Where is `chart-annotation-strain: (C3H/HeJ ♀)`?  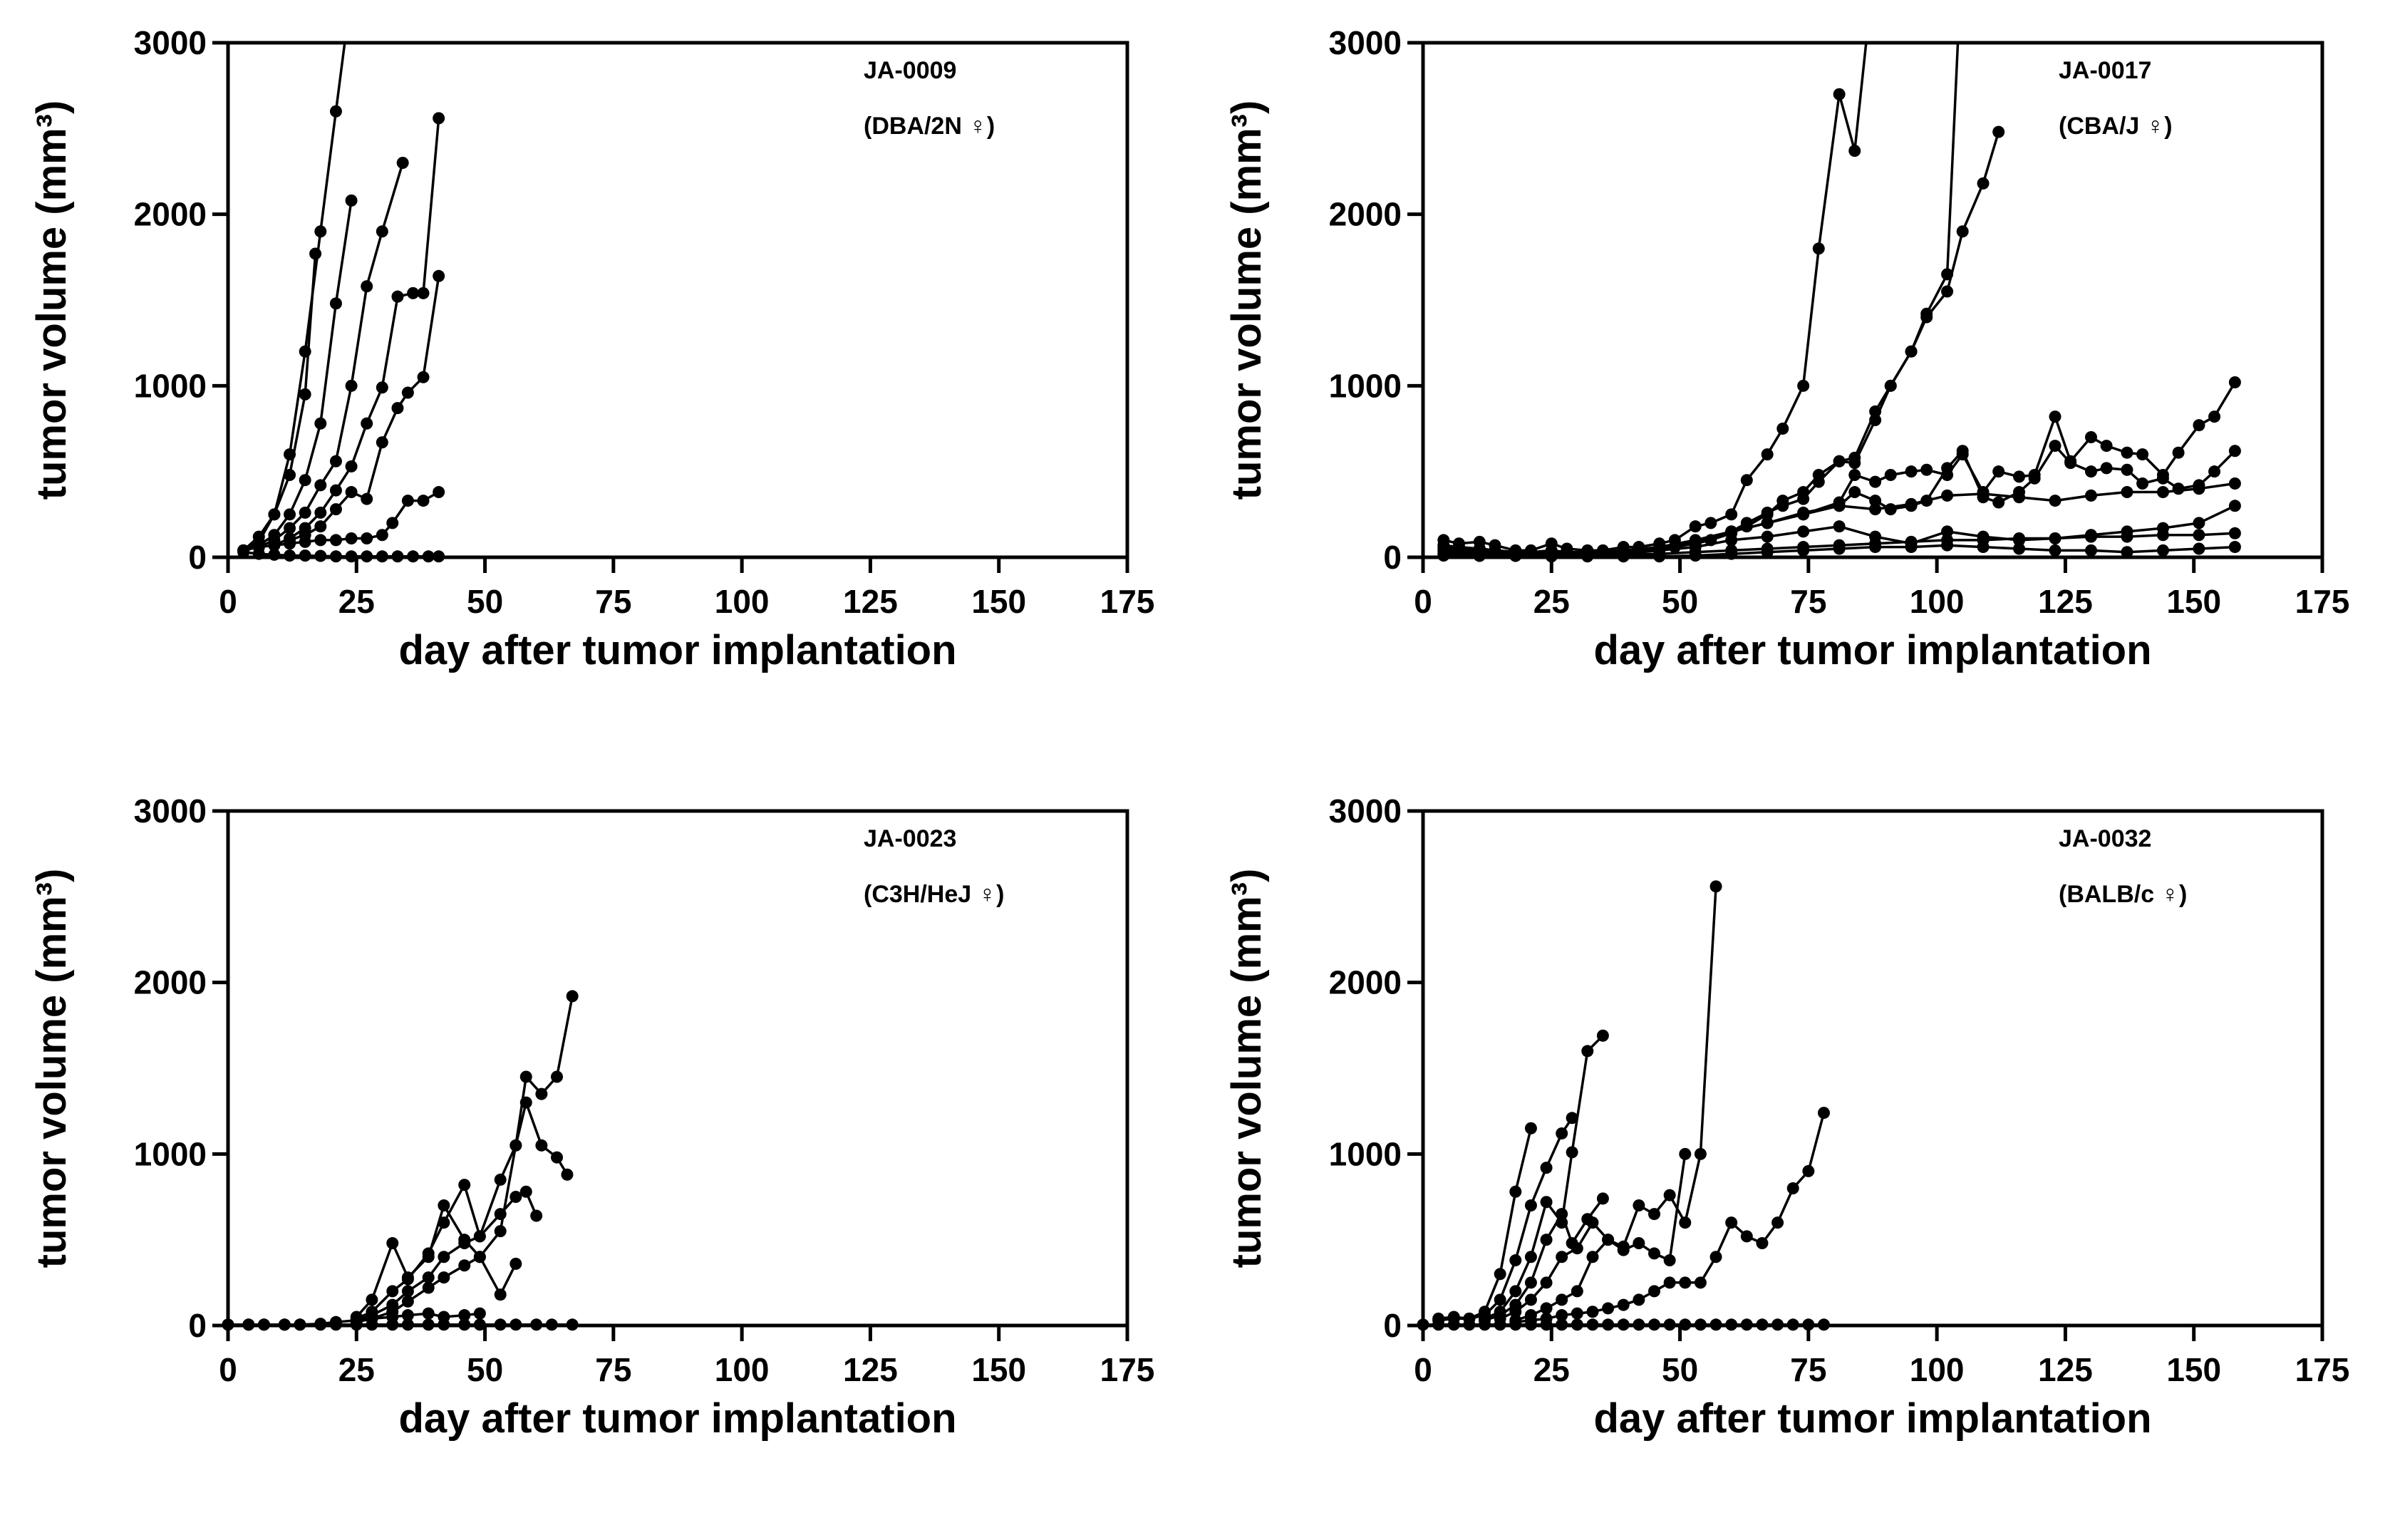 chart-annotation-strain: (C3H/HeJ ♀) is located at coordinates (934, 894).